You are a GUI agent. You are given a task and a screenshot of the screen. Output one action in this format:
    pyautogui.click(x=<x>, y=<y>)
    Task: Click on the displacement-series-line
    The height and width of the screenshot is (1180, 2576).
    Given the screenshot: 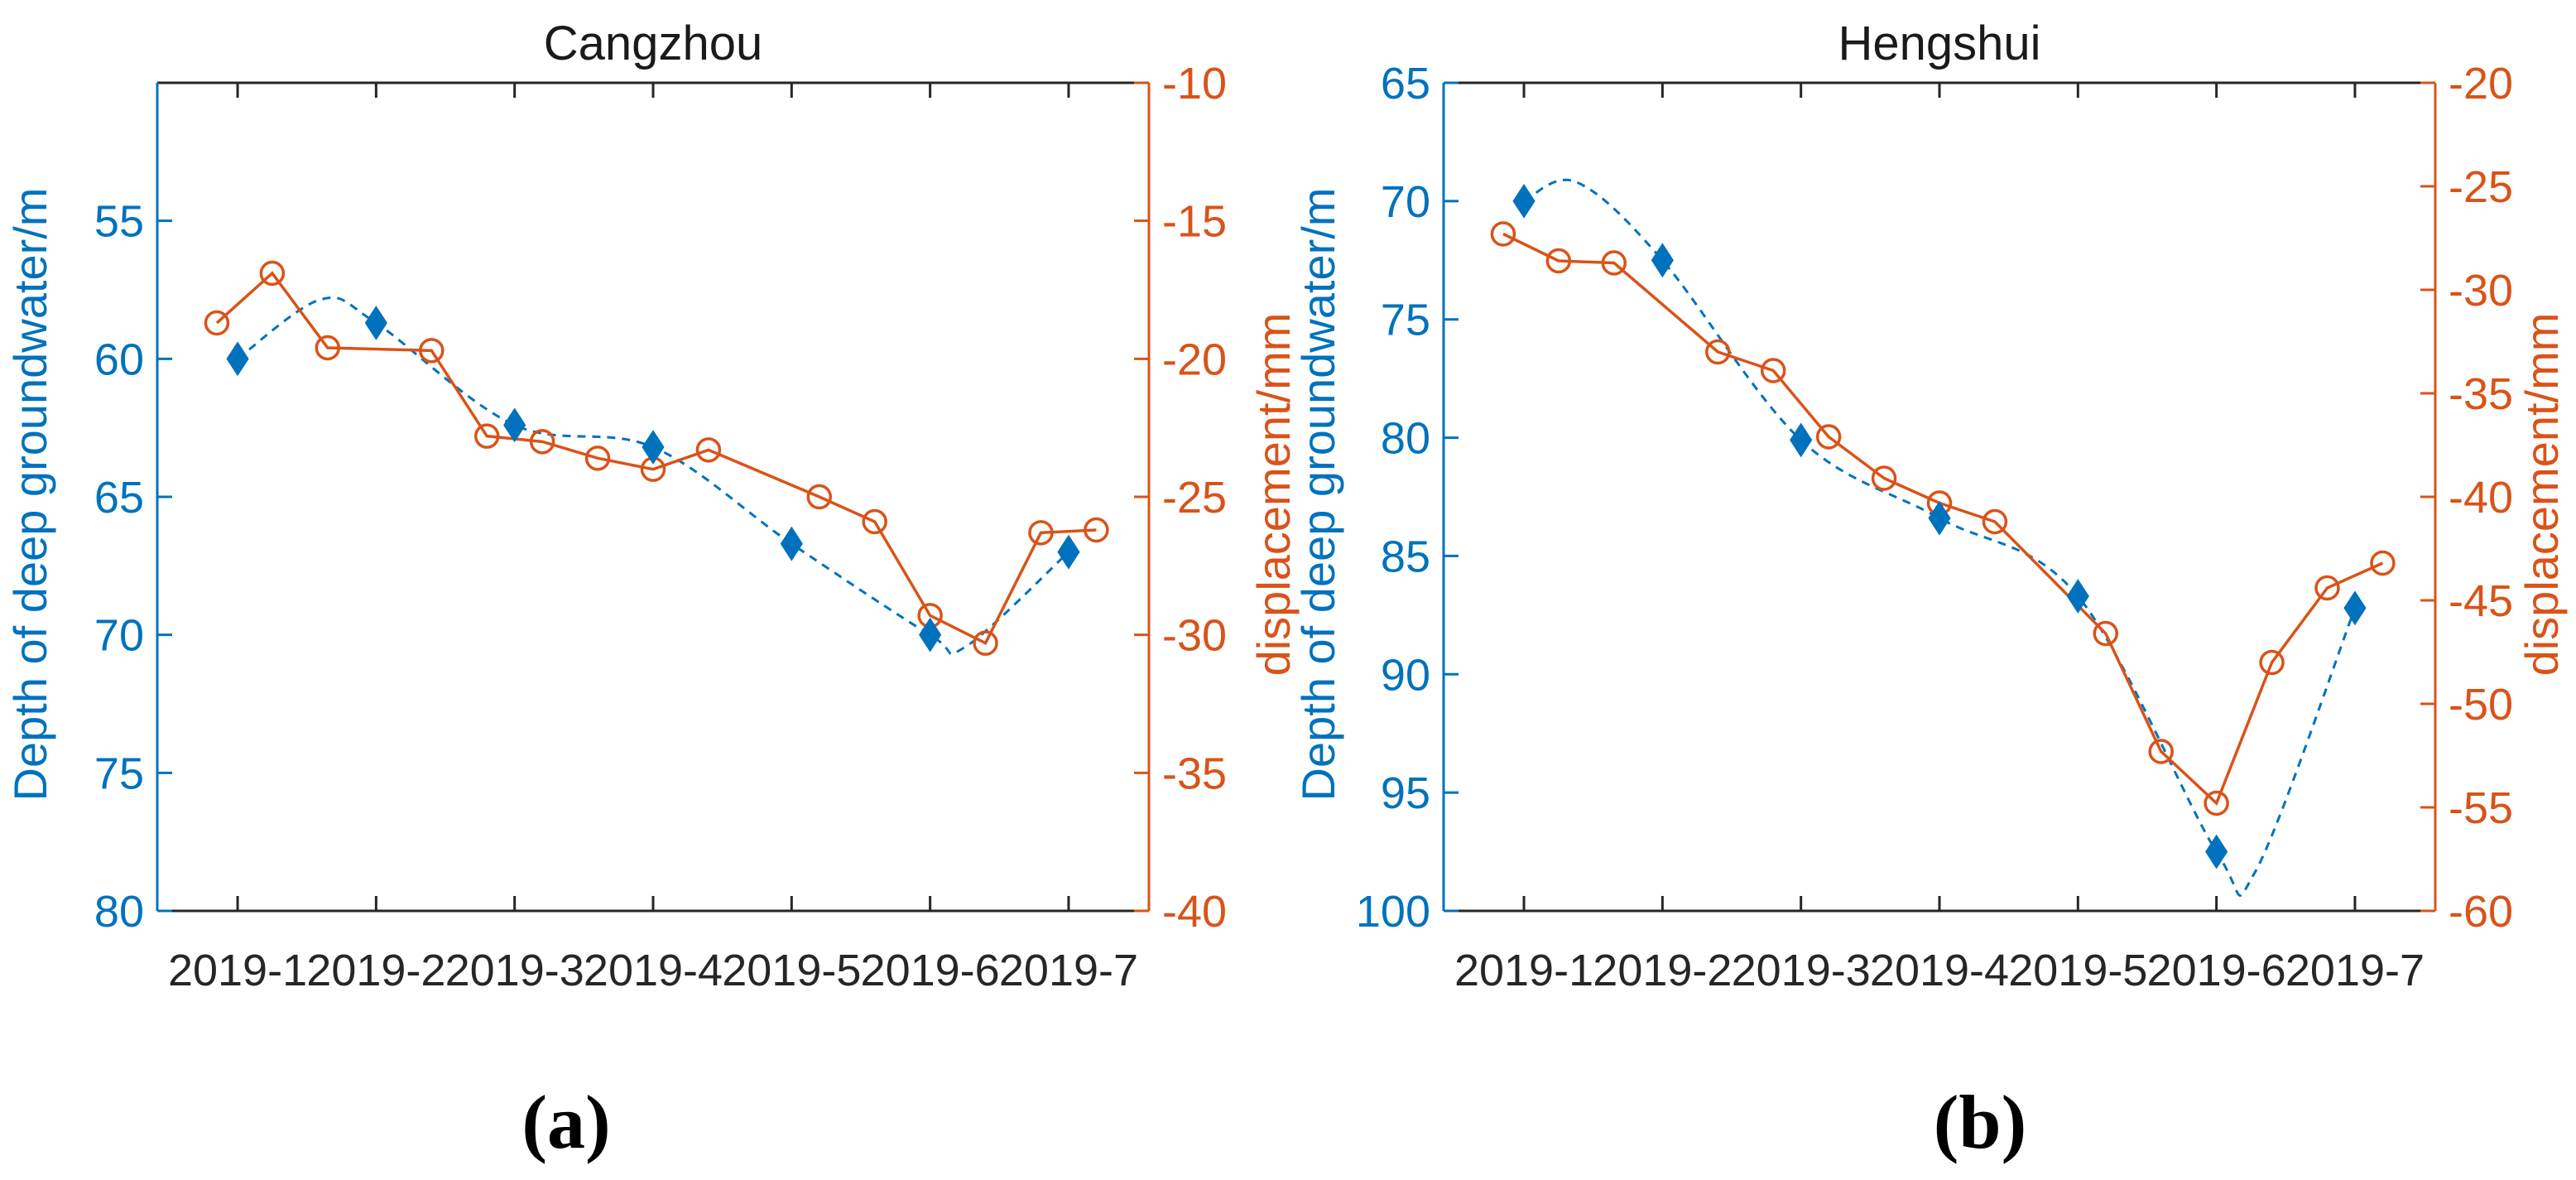 What is the action you would take?
    pyautogui.click(x=656, y=458)
    